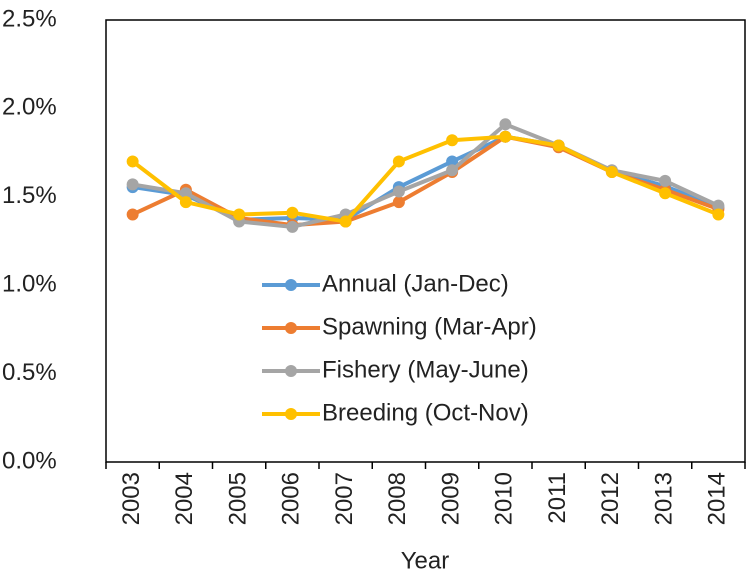 The height and width of the screenshot is (576, 748). I want to click on legend-label: Spawning (Mar-Apr), so click(429, 326).